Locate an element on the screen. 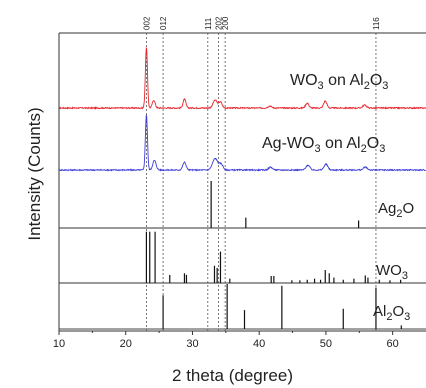 Image resolution: width=426 pixels, height=388 pixels. x-tick-label: 30 is located at coordinates (192, 344).